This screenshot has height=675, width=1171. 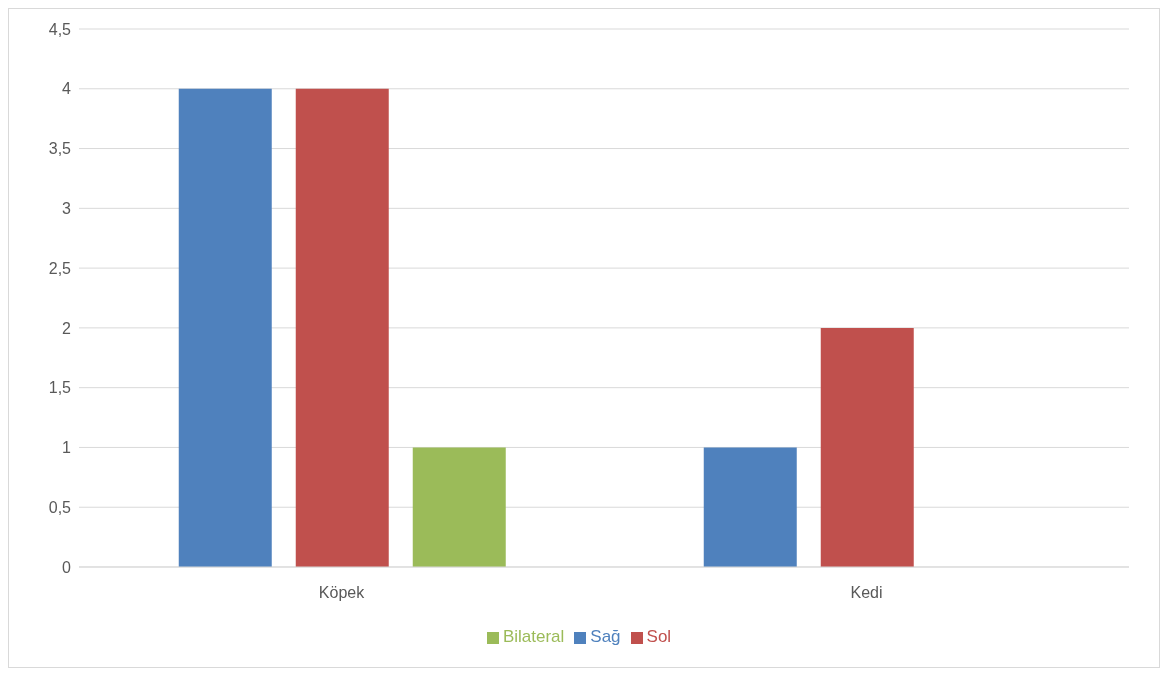 What do you see at coordinates (866, 593) in the screenshot?
I see `x-tick-label: Kedi` at bounding box center [866, 593].